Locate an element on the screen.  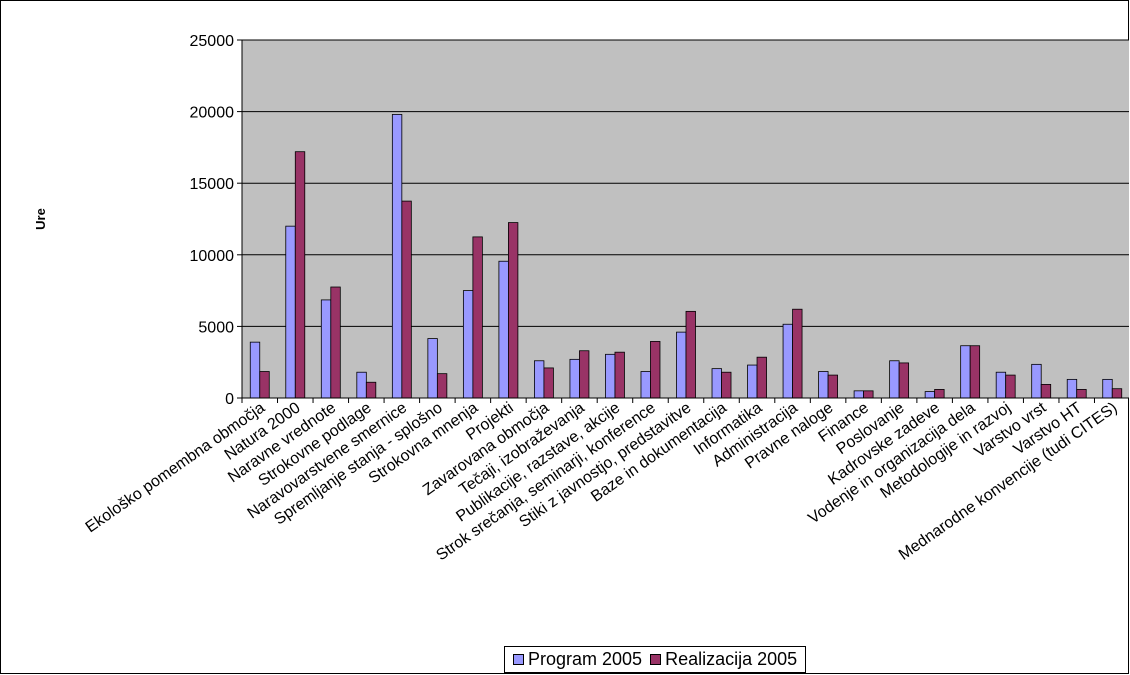
y-tick-label: 25000 is located at coordinates (212, 41).